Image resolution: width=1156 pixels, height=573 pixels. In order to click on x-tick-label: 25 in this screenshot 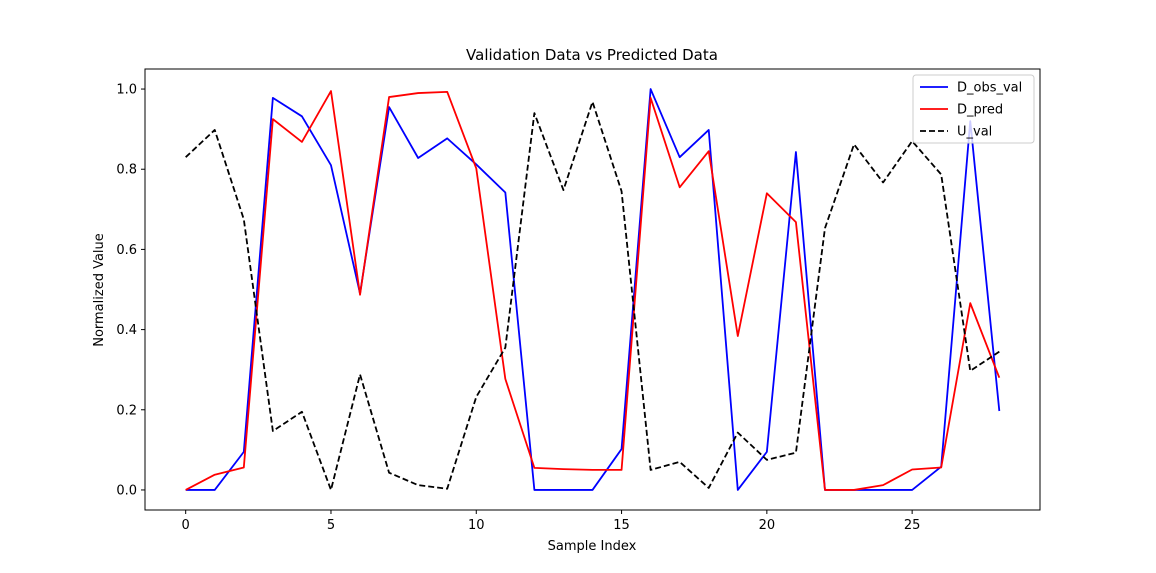, I will do `click(912, 525)`.